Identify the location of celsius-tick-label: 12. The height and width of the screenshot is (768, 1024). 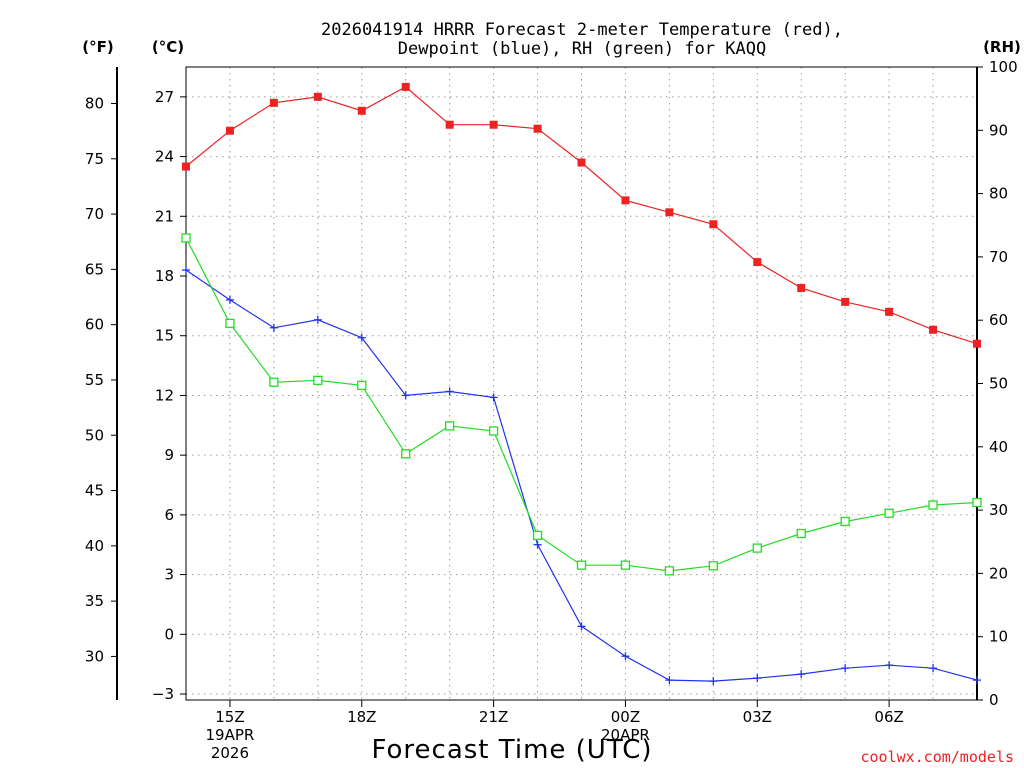
(164, 395).